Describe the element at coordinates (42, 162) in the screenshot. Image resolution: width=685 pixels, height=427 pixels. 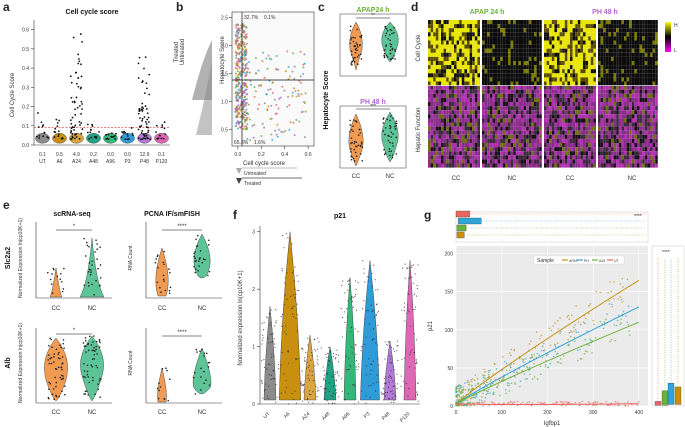
I see `panel-a-category: UT` at that location.